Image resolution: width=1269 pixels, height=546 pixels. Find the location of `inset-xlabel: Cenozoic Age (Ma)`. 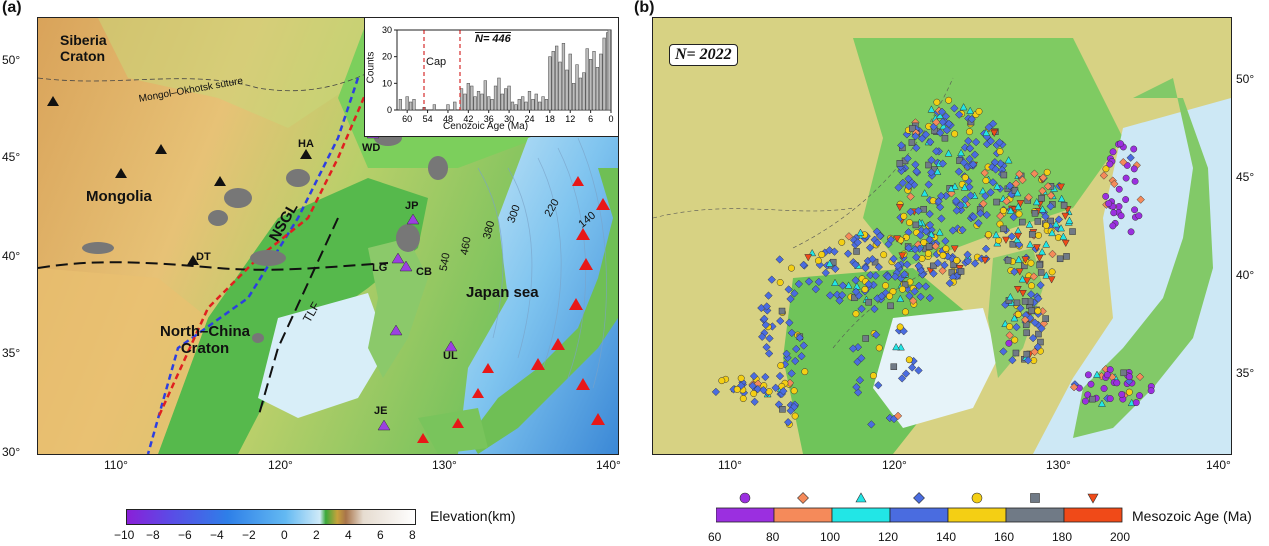

inset-xlabel: Cenozoic Age (Ma) is located at coordinates (486, 126).